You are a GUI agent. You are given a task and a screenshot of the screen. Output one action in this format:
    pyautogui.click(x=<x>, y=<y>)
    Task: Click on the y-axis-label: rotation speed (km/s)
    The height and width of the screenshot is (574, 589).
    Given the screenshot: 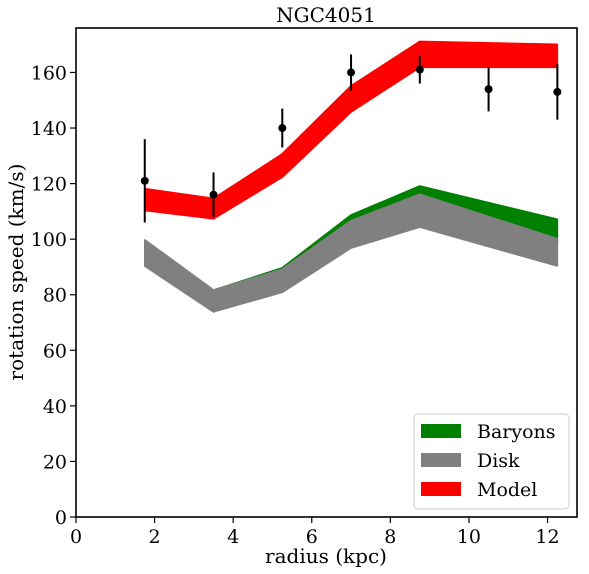 What is the action you would take?
    pyautogui.click(x=16, y=272)
    